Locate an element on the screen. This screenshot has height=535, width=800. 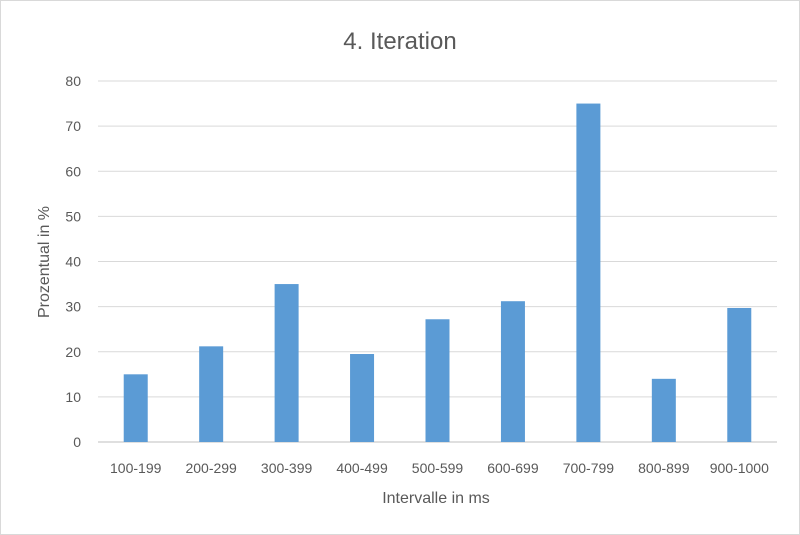
y-tick-label: 30 is located at coordinates (73, 307).